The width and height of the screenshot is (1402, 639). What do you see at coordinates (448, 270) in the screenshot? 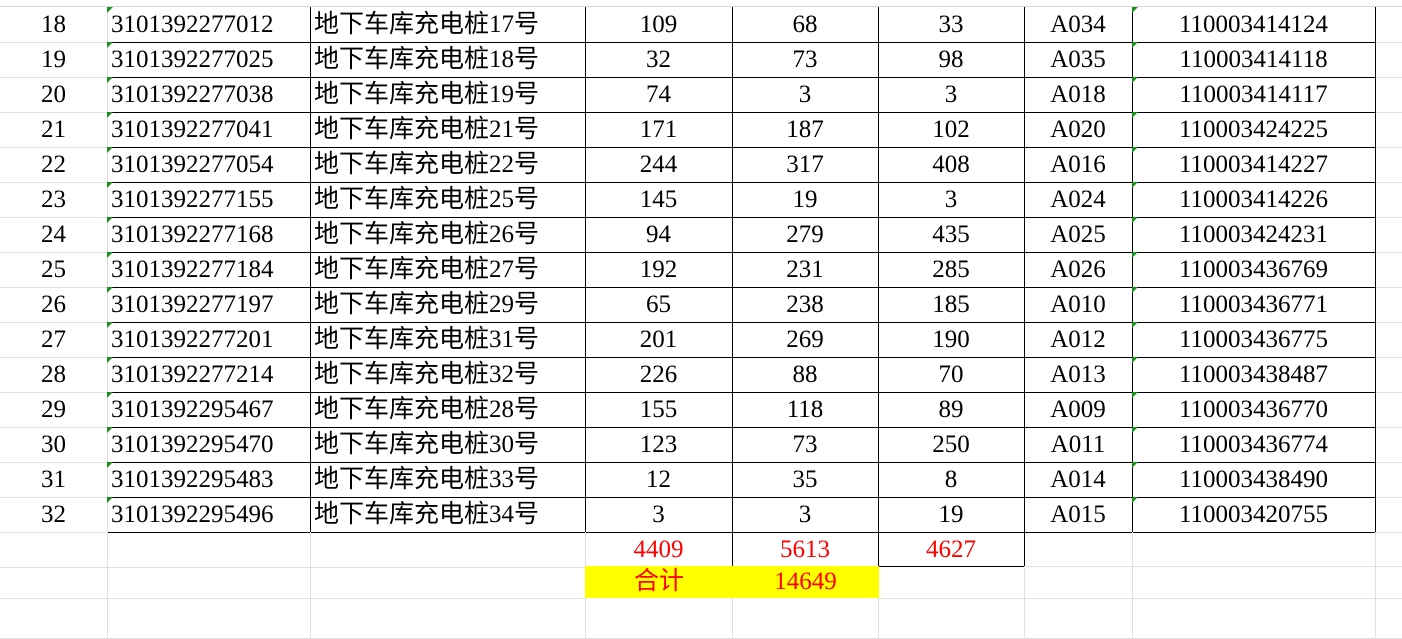
I see `pile-name-cell: 地下车库充电桩27号` at bounding box center [448, 270].